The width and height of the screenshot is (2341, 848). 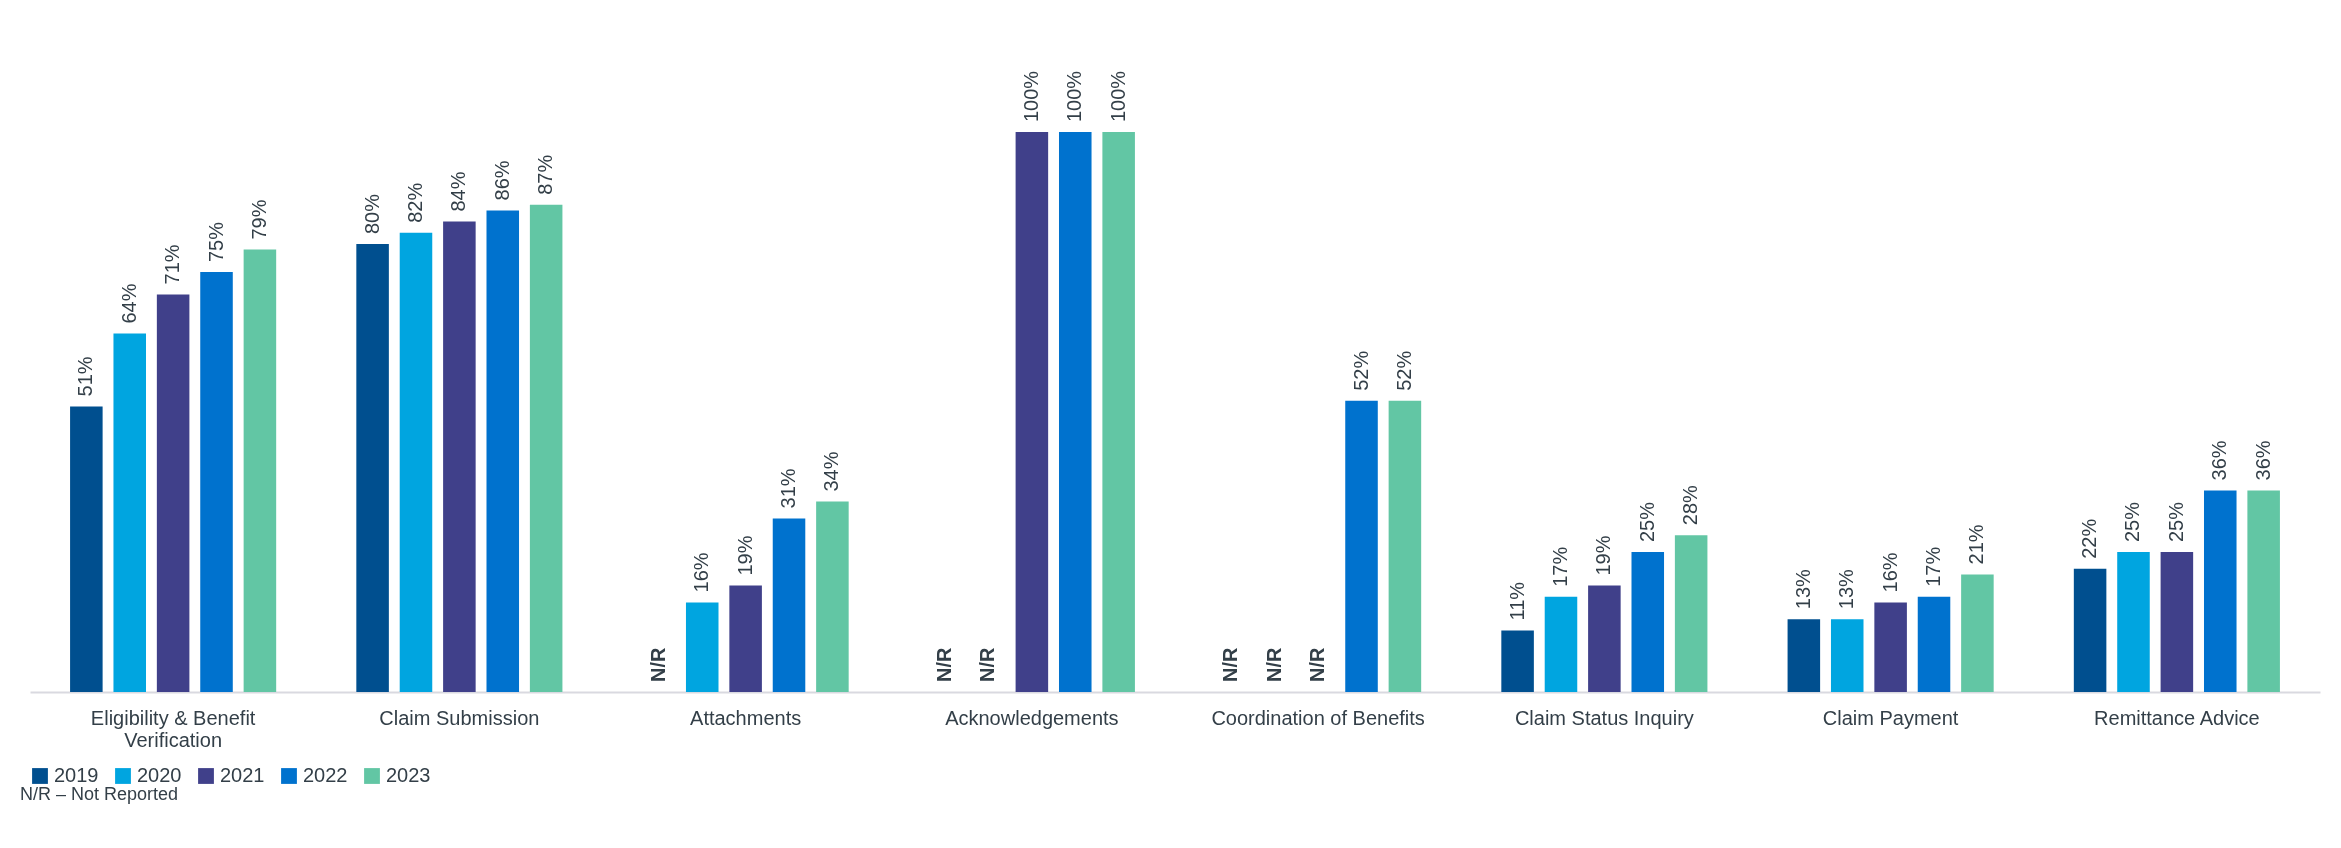 What do you see at coordinates (414, 202) in the screenshot?
I see `data-label: 82%` at bounding box center [414, 202].